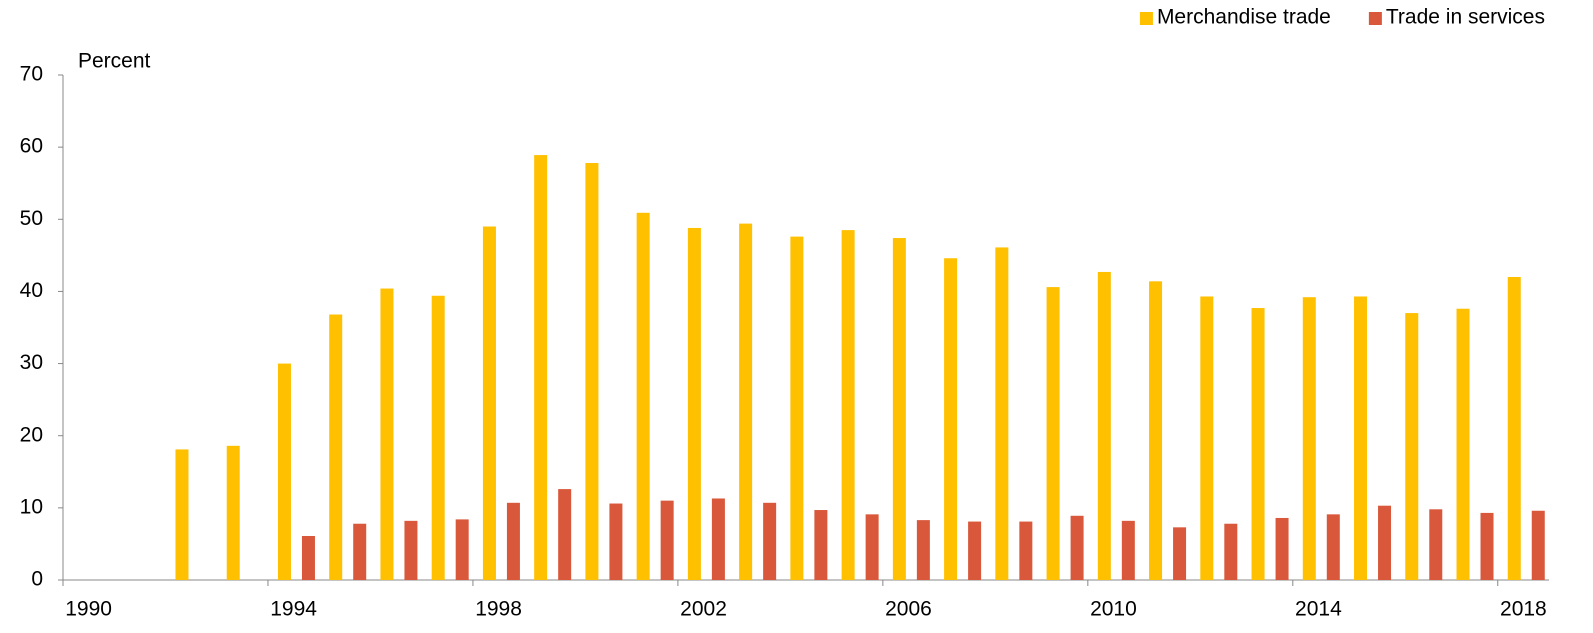  I want to click on y-tick-label: 10, so click(31, 506).